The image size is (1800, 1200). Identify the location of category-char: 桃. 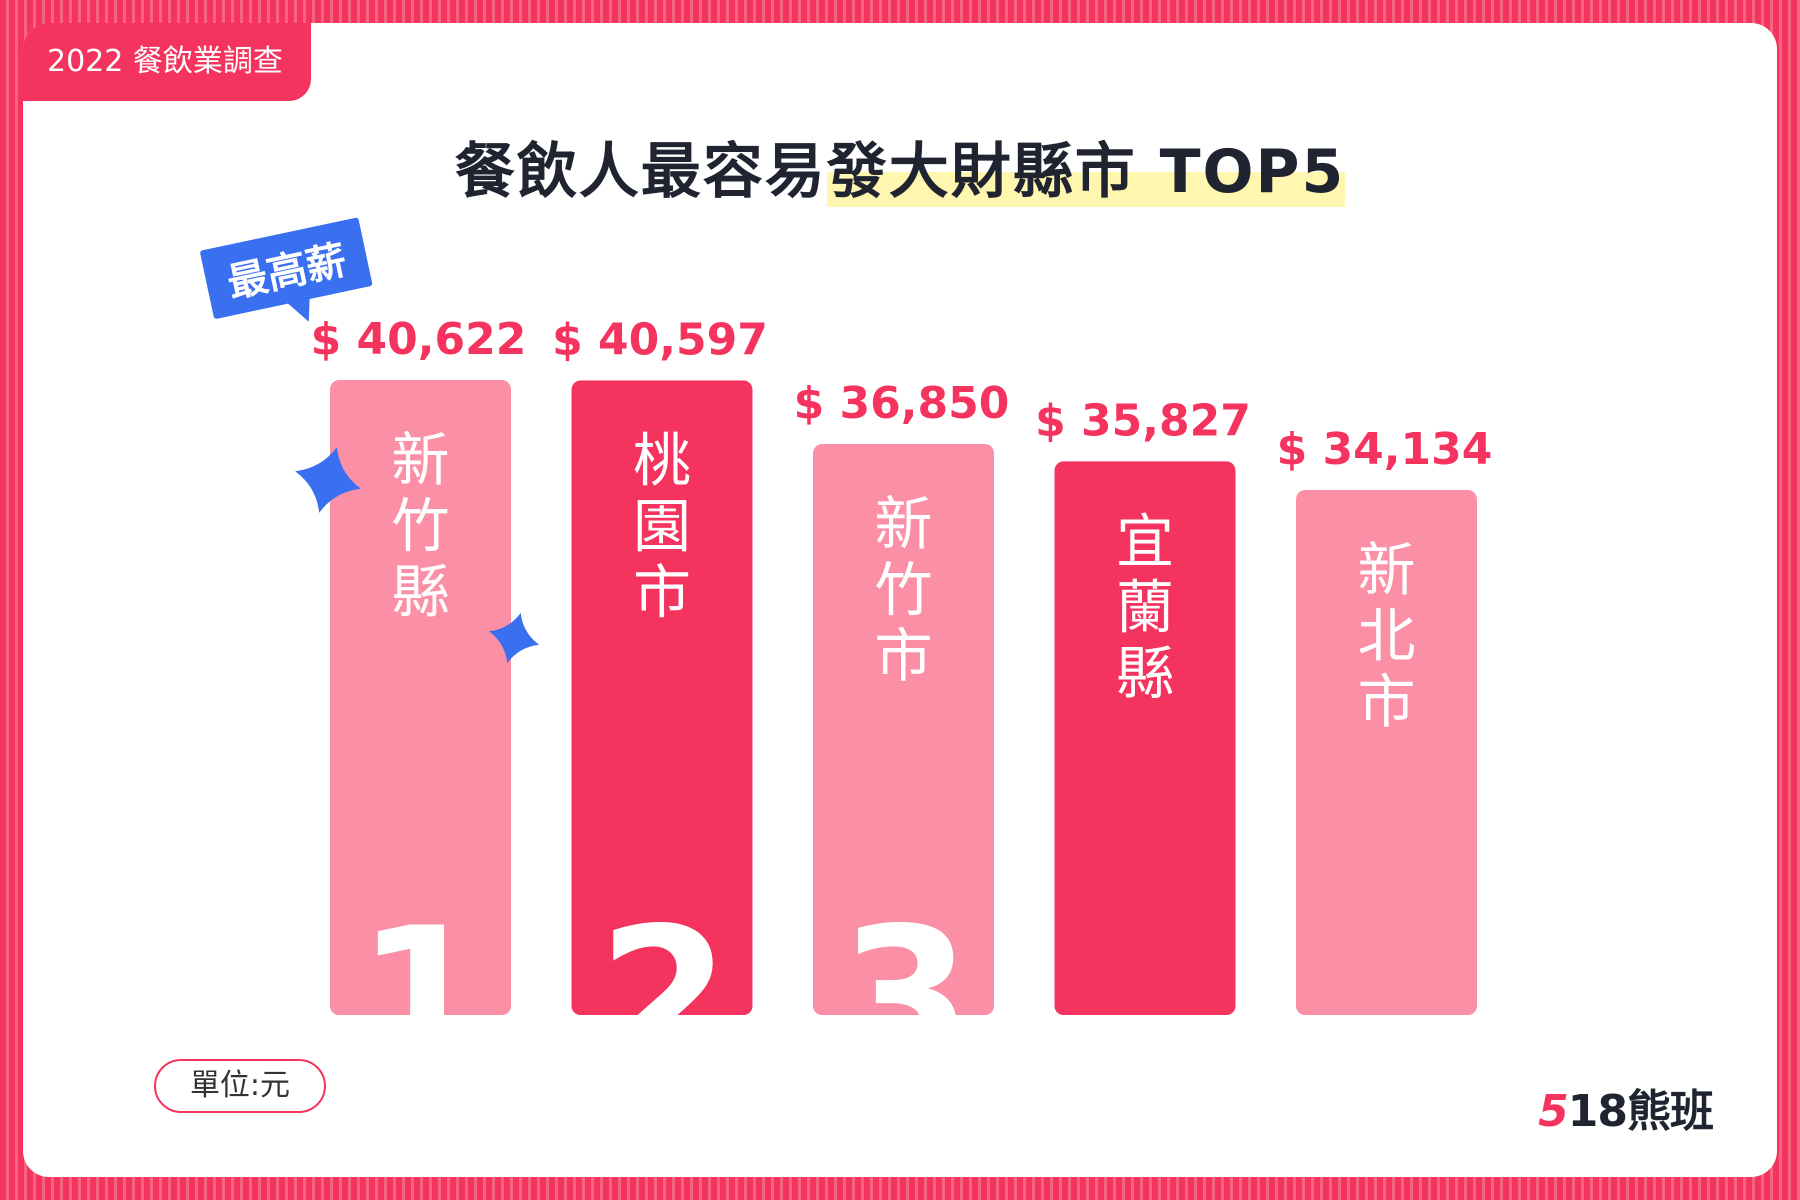
(662, 460).